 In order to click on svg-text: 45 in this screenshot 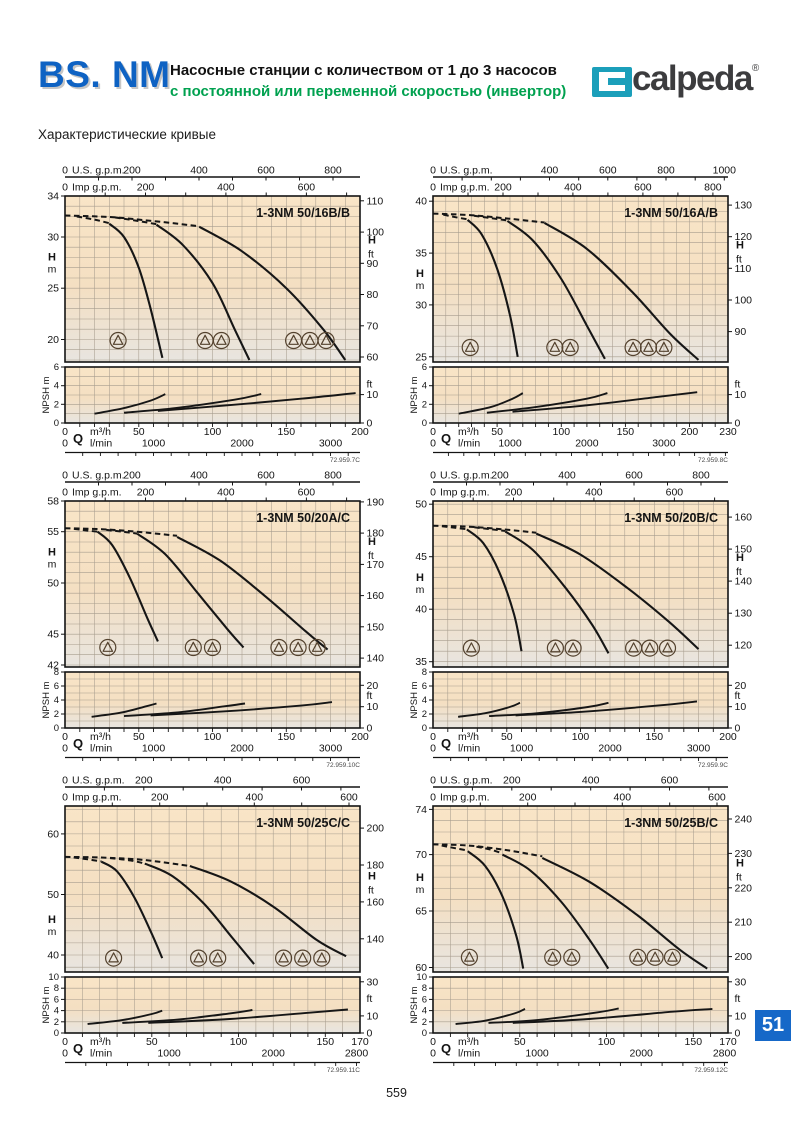, I will do `click(421, 557)`.